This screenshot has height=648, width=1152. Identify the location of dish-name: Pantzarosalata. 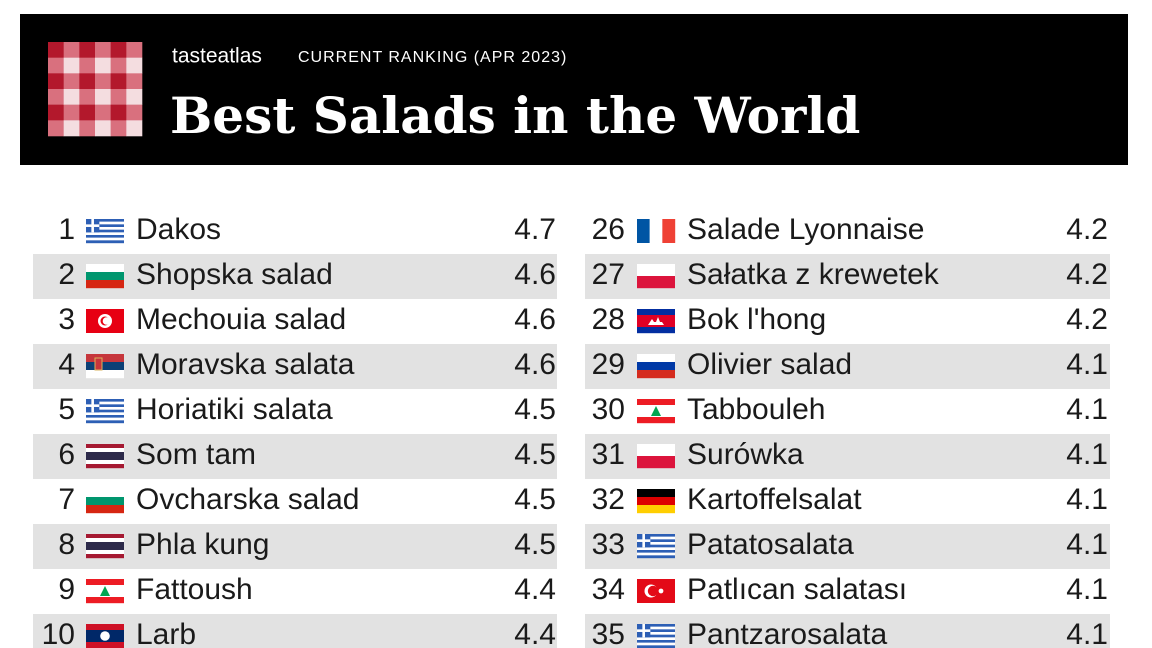
(787, 633).